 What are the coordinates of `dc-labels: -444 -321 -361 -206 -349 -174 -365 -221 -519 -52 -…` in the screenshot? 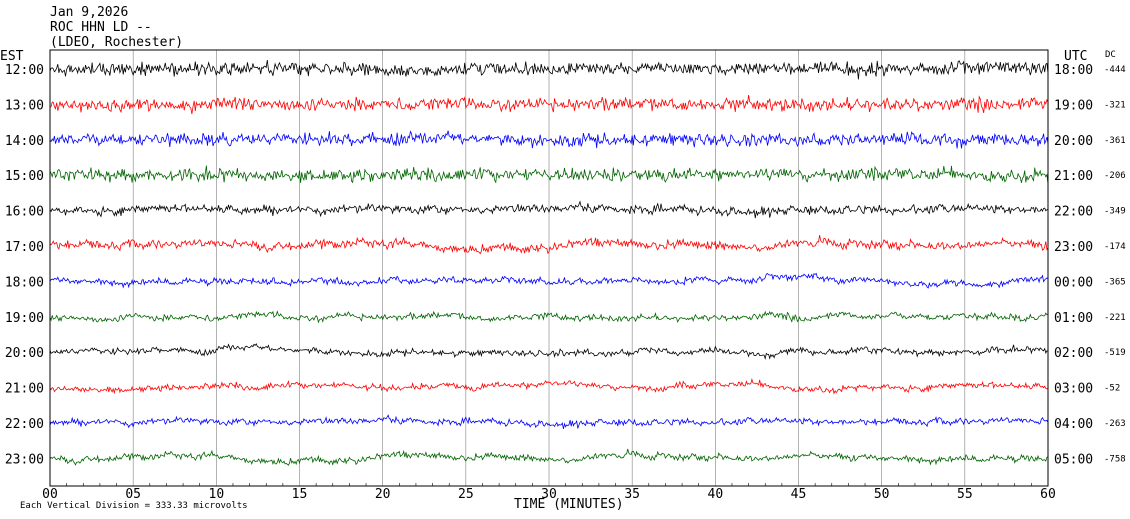 It's located at (1115, 264).